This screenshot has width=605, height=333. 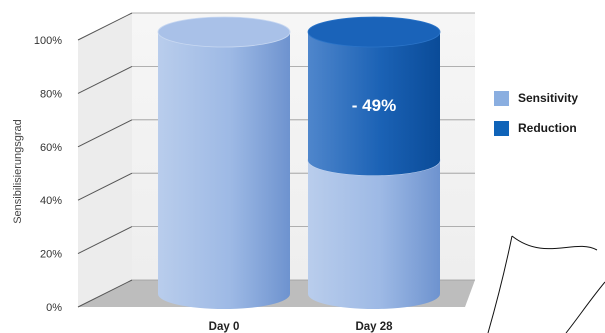 What do you see at coordinates (51, 94) in the screenshot?
I see `y-tick-label: 80%` at bounding box center [51, 94].